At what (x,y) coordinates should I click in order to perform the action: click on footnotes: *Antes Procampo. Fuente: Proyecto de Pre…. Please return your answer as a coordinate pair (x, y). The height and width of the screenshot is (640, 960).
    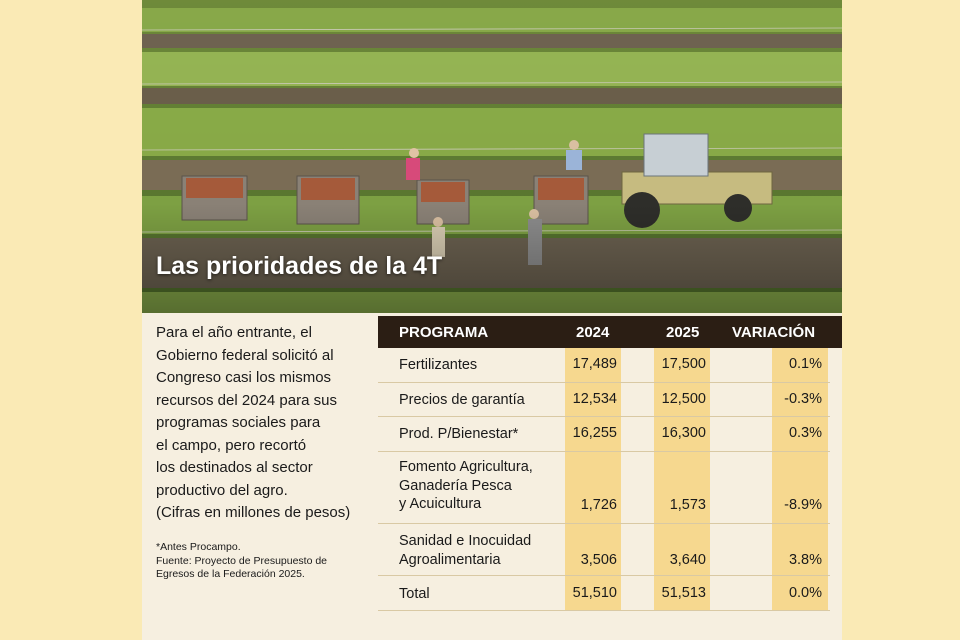
    Looking at the image, I should click on (271, 561).